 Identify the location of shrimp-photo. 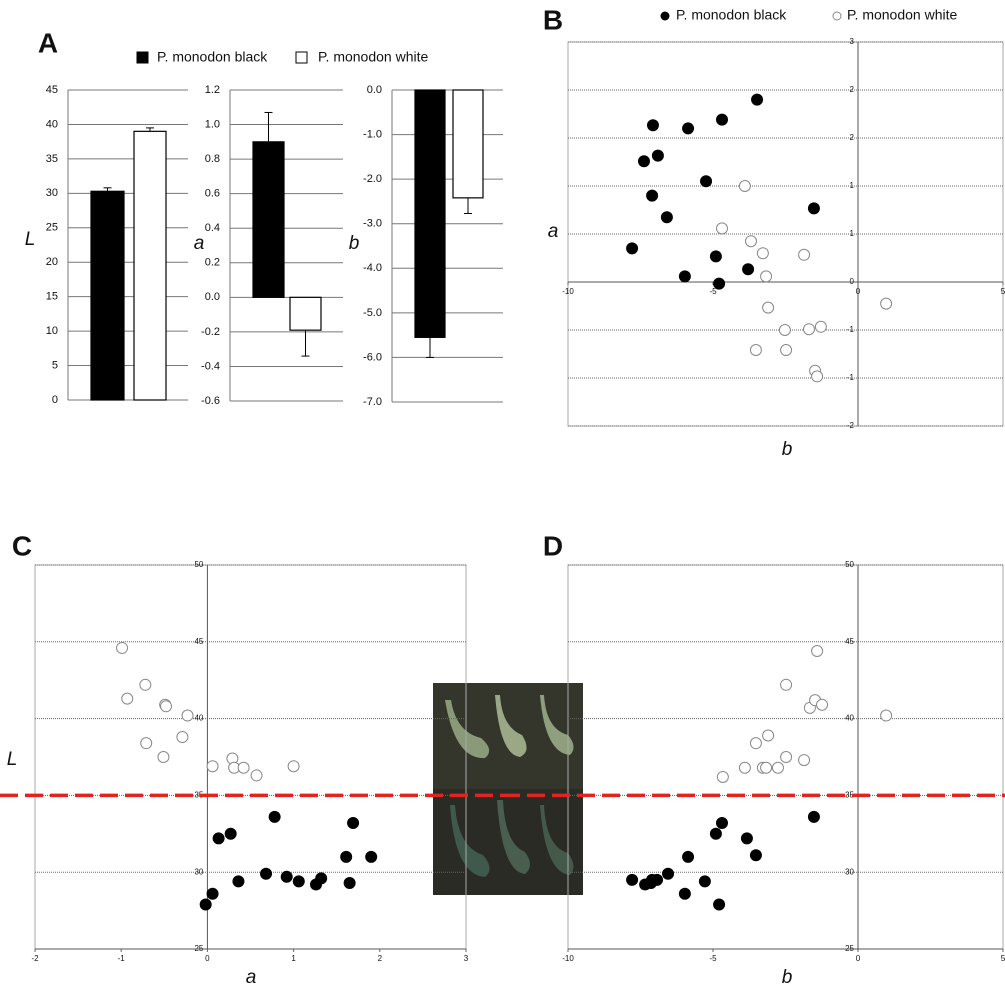
(508, 789).